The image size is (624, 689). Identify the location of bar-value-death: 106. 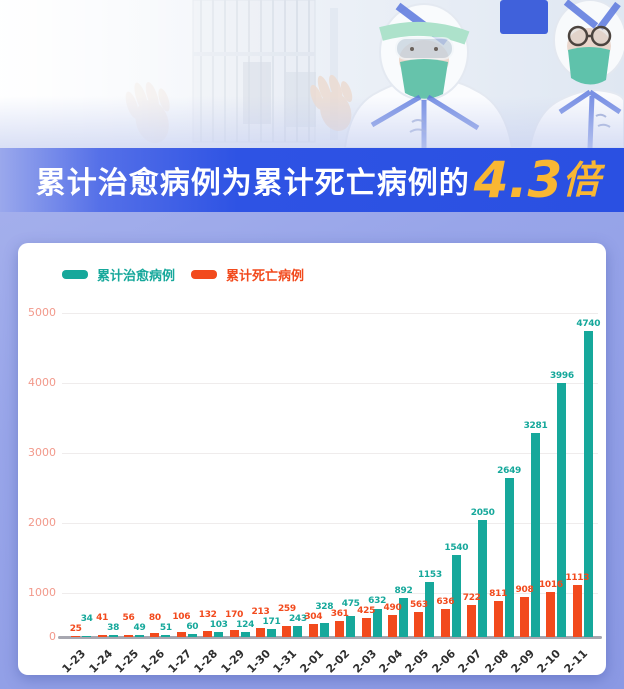
(181, 617).